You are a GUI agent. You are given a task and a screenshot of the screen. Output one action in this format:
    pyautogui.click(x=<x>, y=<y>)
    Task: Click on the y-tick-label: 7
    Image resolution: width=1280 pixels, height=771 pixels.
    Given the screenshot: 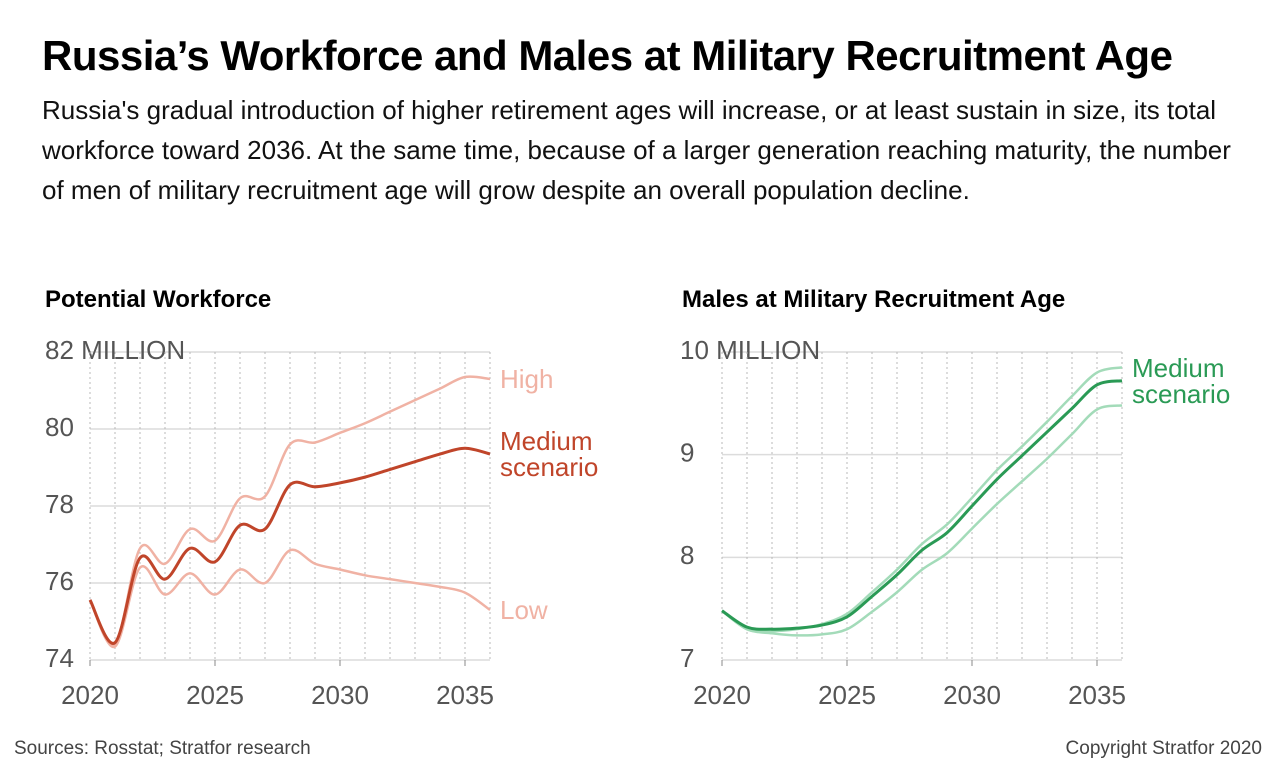 What is the action you would take?
    pyautogui.click(x=687, y=658)
    